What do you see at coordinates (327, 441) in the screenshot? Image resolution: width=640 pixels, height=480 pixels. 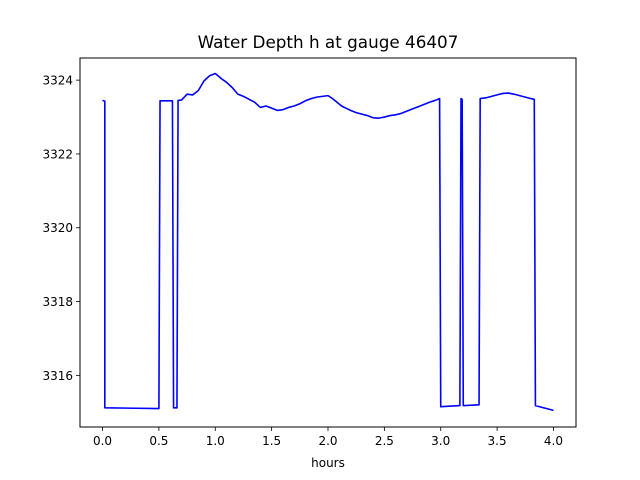 I see `x-tick-label: 2.0` at bounding box center [327, 441].